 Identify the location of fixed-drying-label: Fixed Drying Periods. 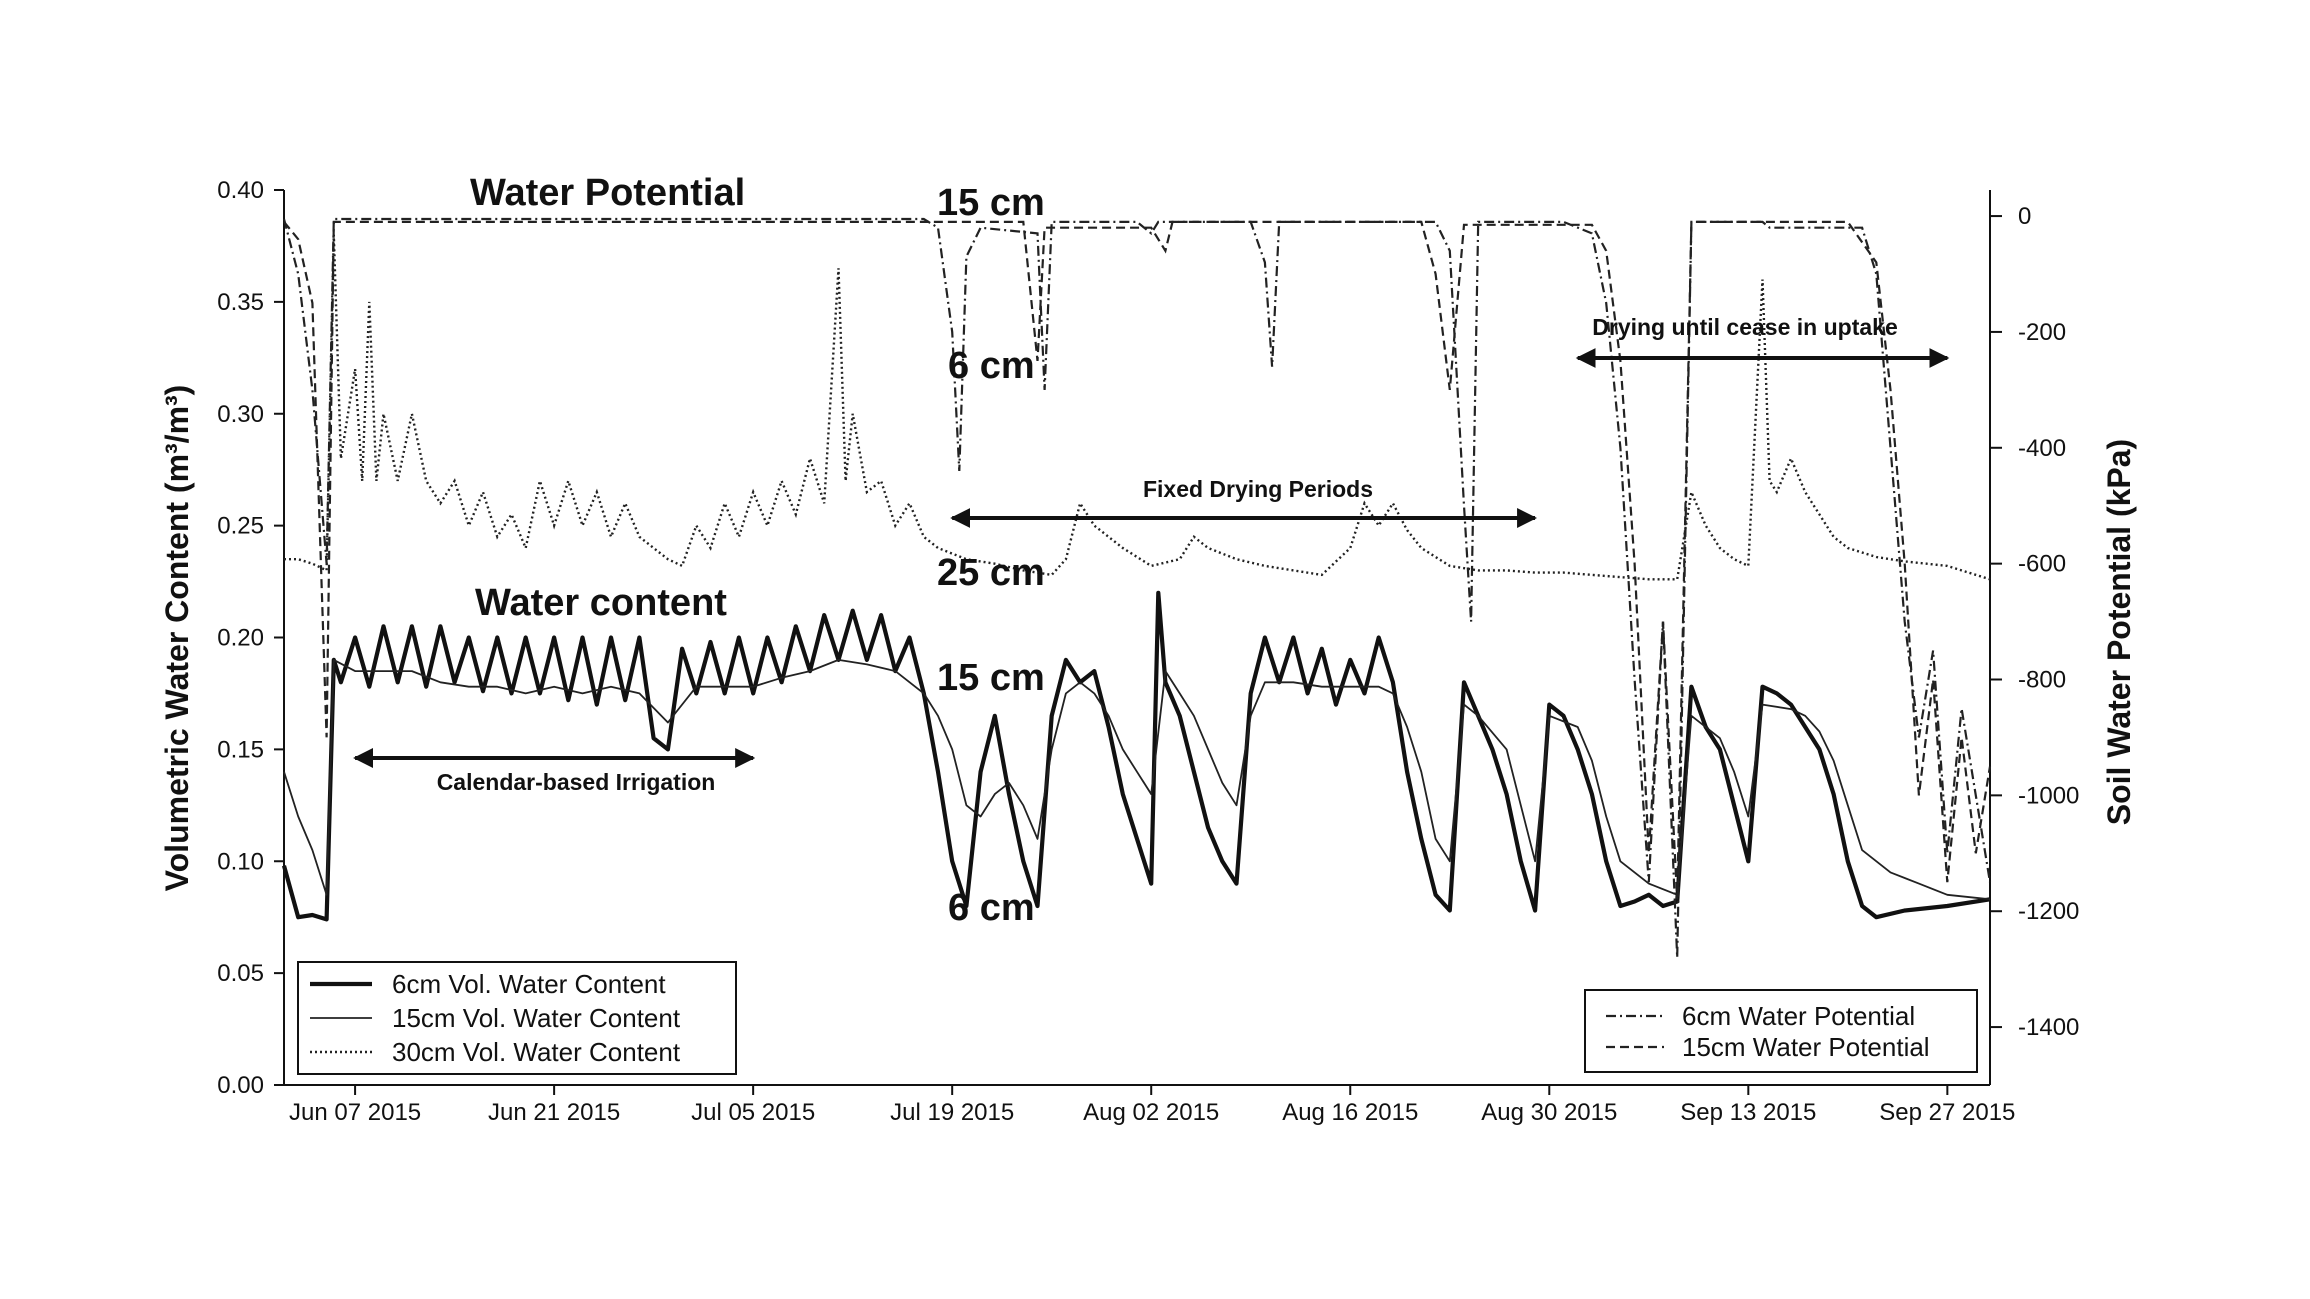
(1258, 489).